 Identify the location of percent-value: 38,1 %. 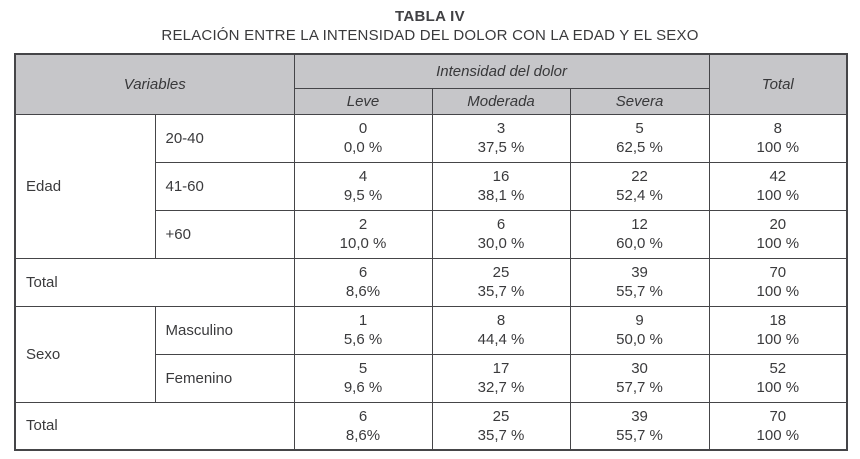
(501, 195).